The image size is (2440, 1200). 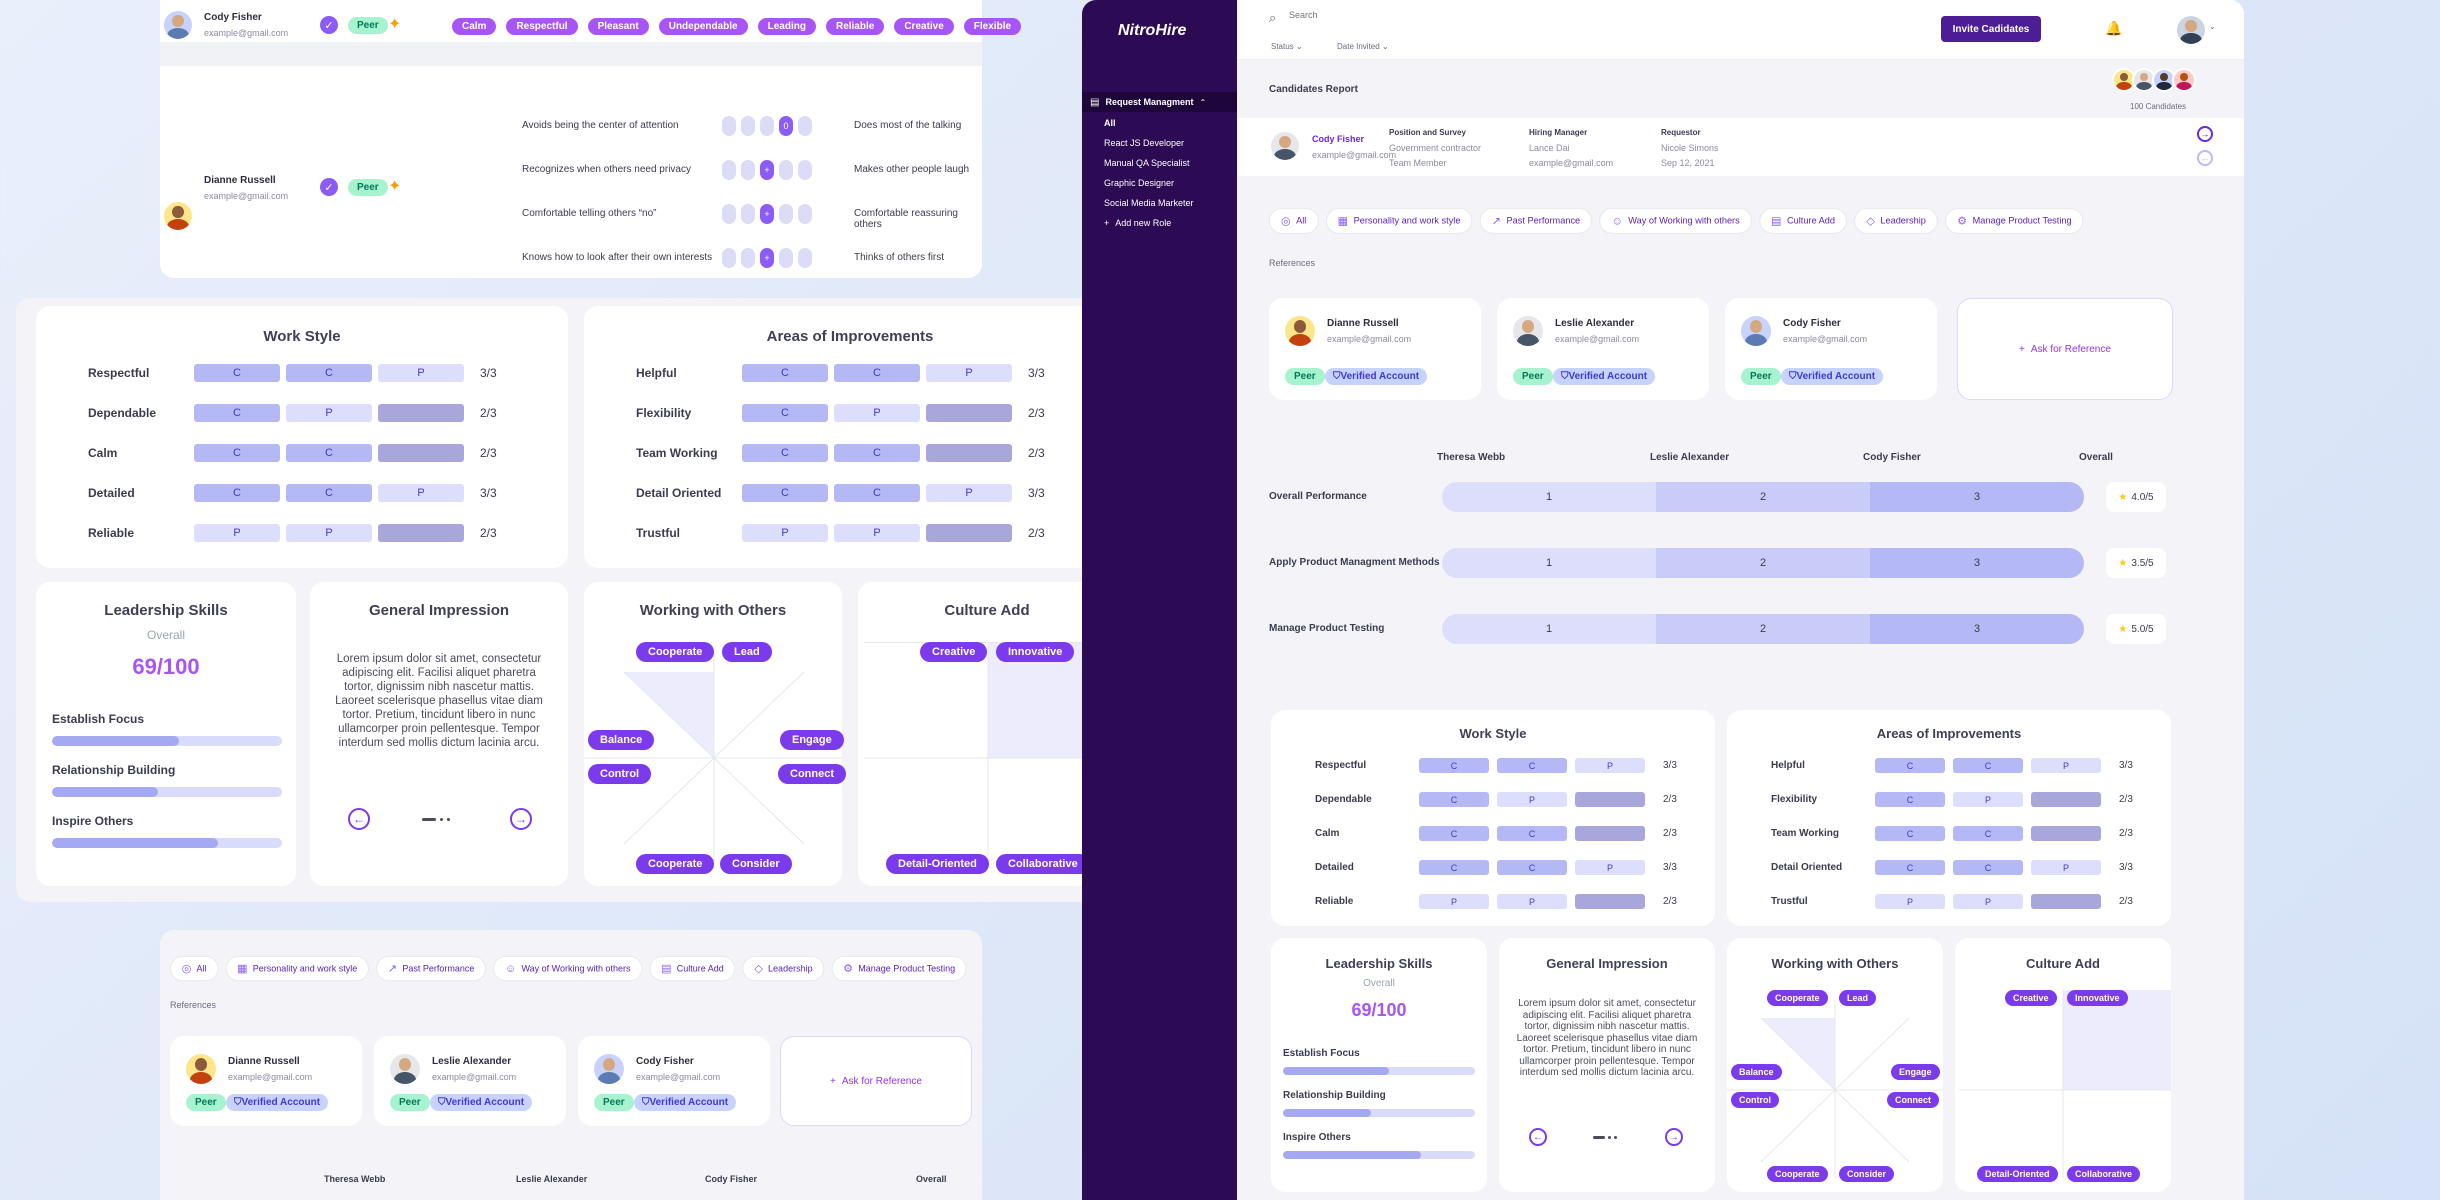 I want to click on search-input, so click(x=1389, y=15).